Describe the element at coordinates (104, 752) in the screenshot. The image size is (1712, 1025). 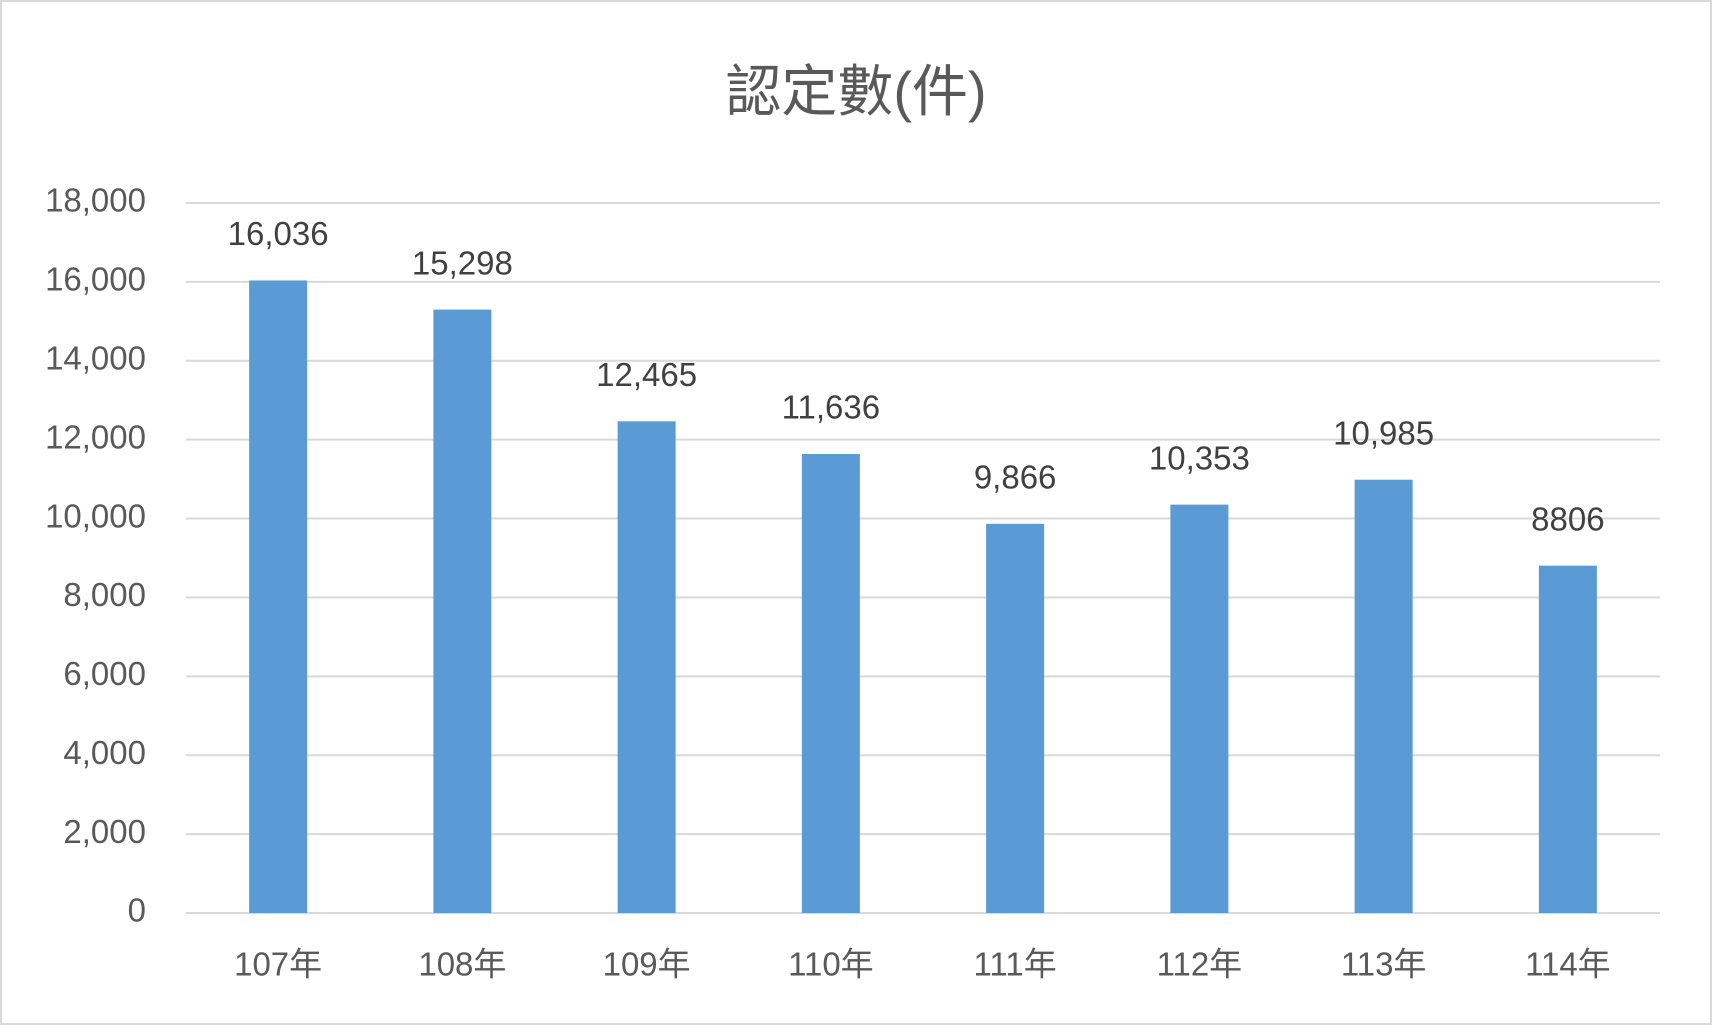
I see `y-tick-label: 4,000` at that location.